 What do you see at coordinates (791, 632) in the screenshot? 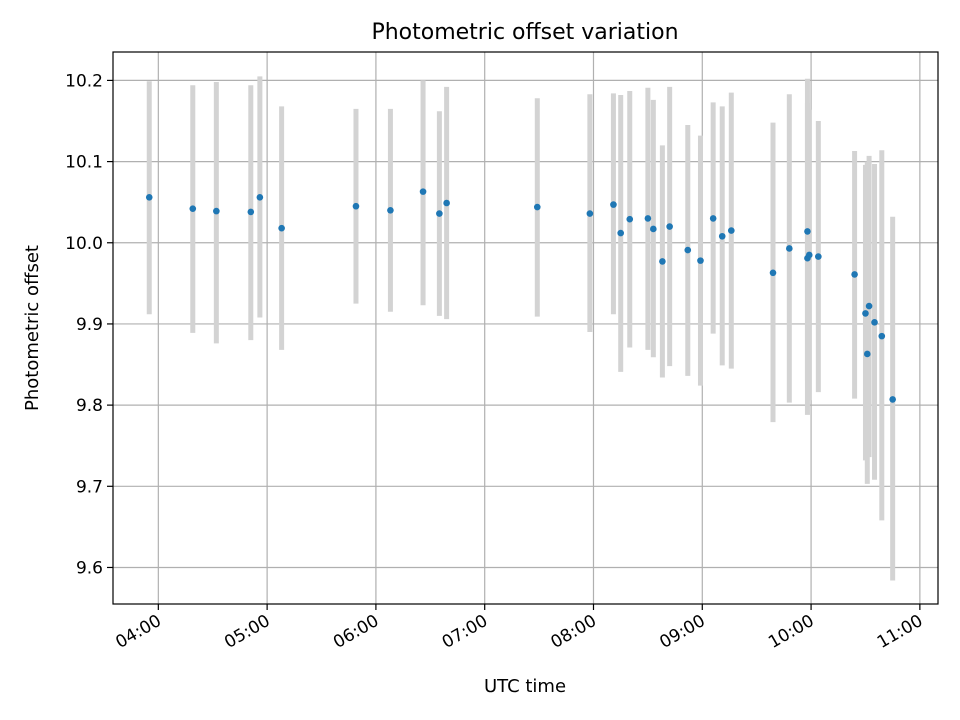
I see `x-tick-label: 10:00` at bounding box center [791, 632].